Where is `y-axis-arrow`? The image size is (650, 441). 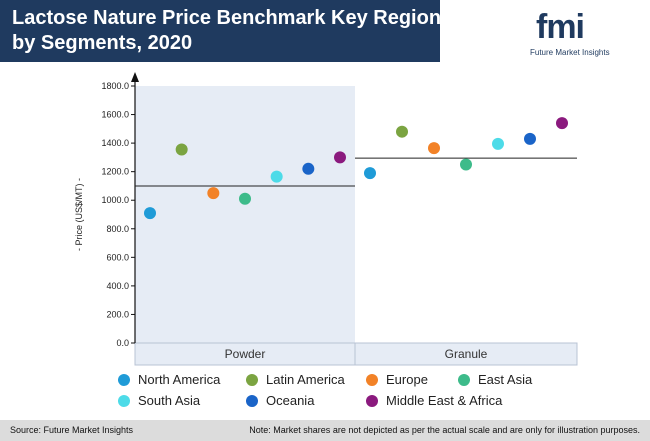 y-axis-arrow is located at coordinates (135, 77).